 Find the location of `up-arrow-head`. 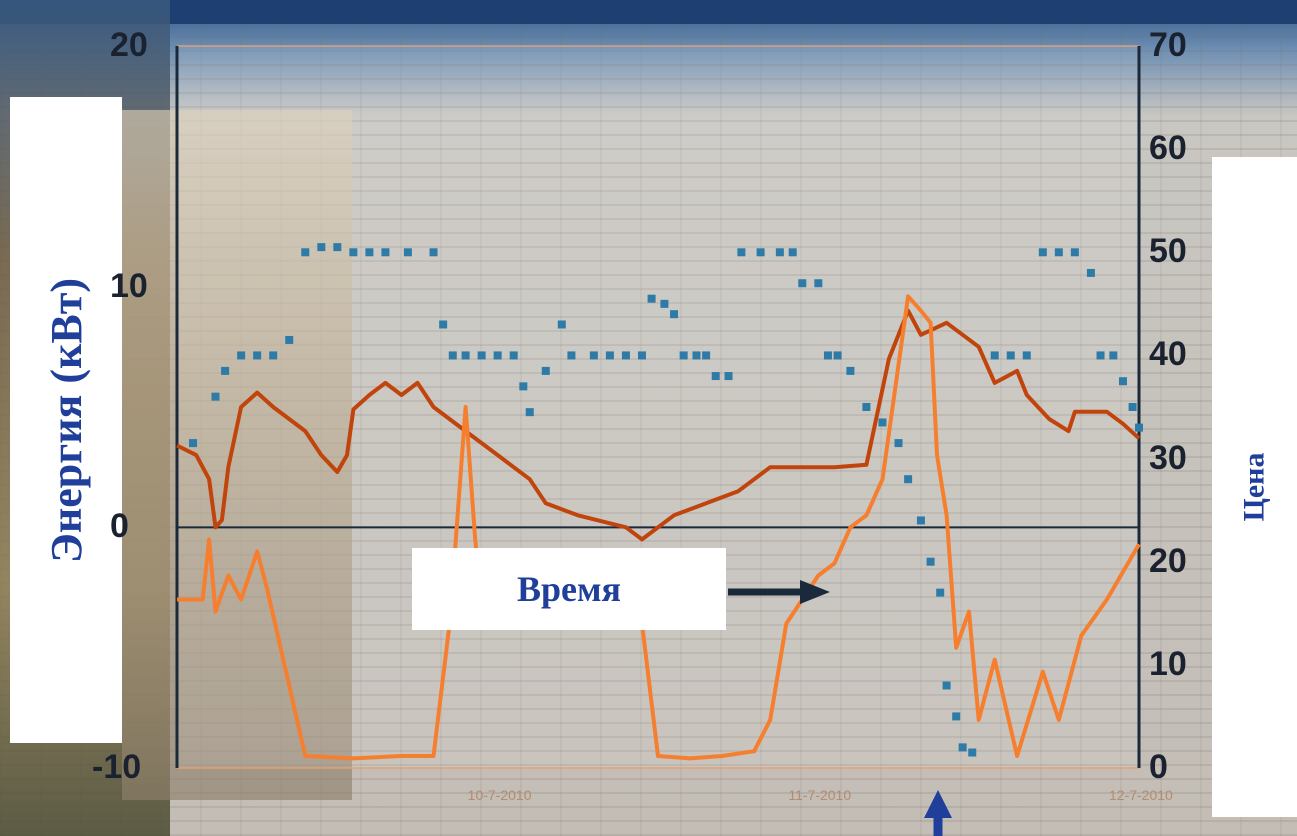

up-arrow-head is located at coordinates (938, 804).